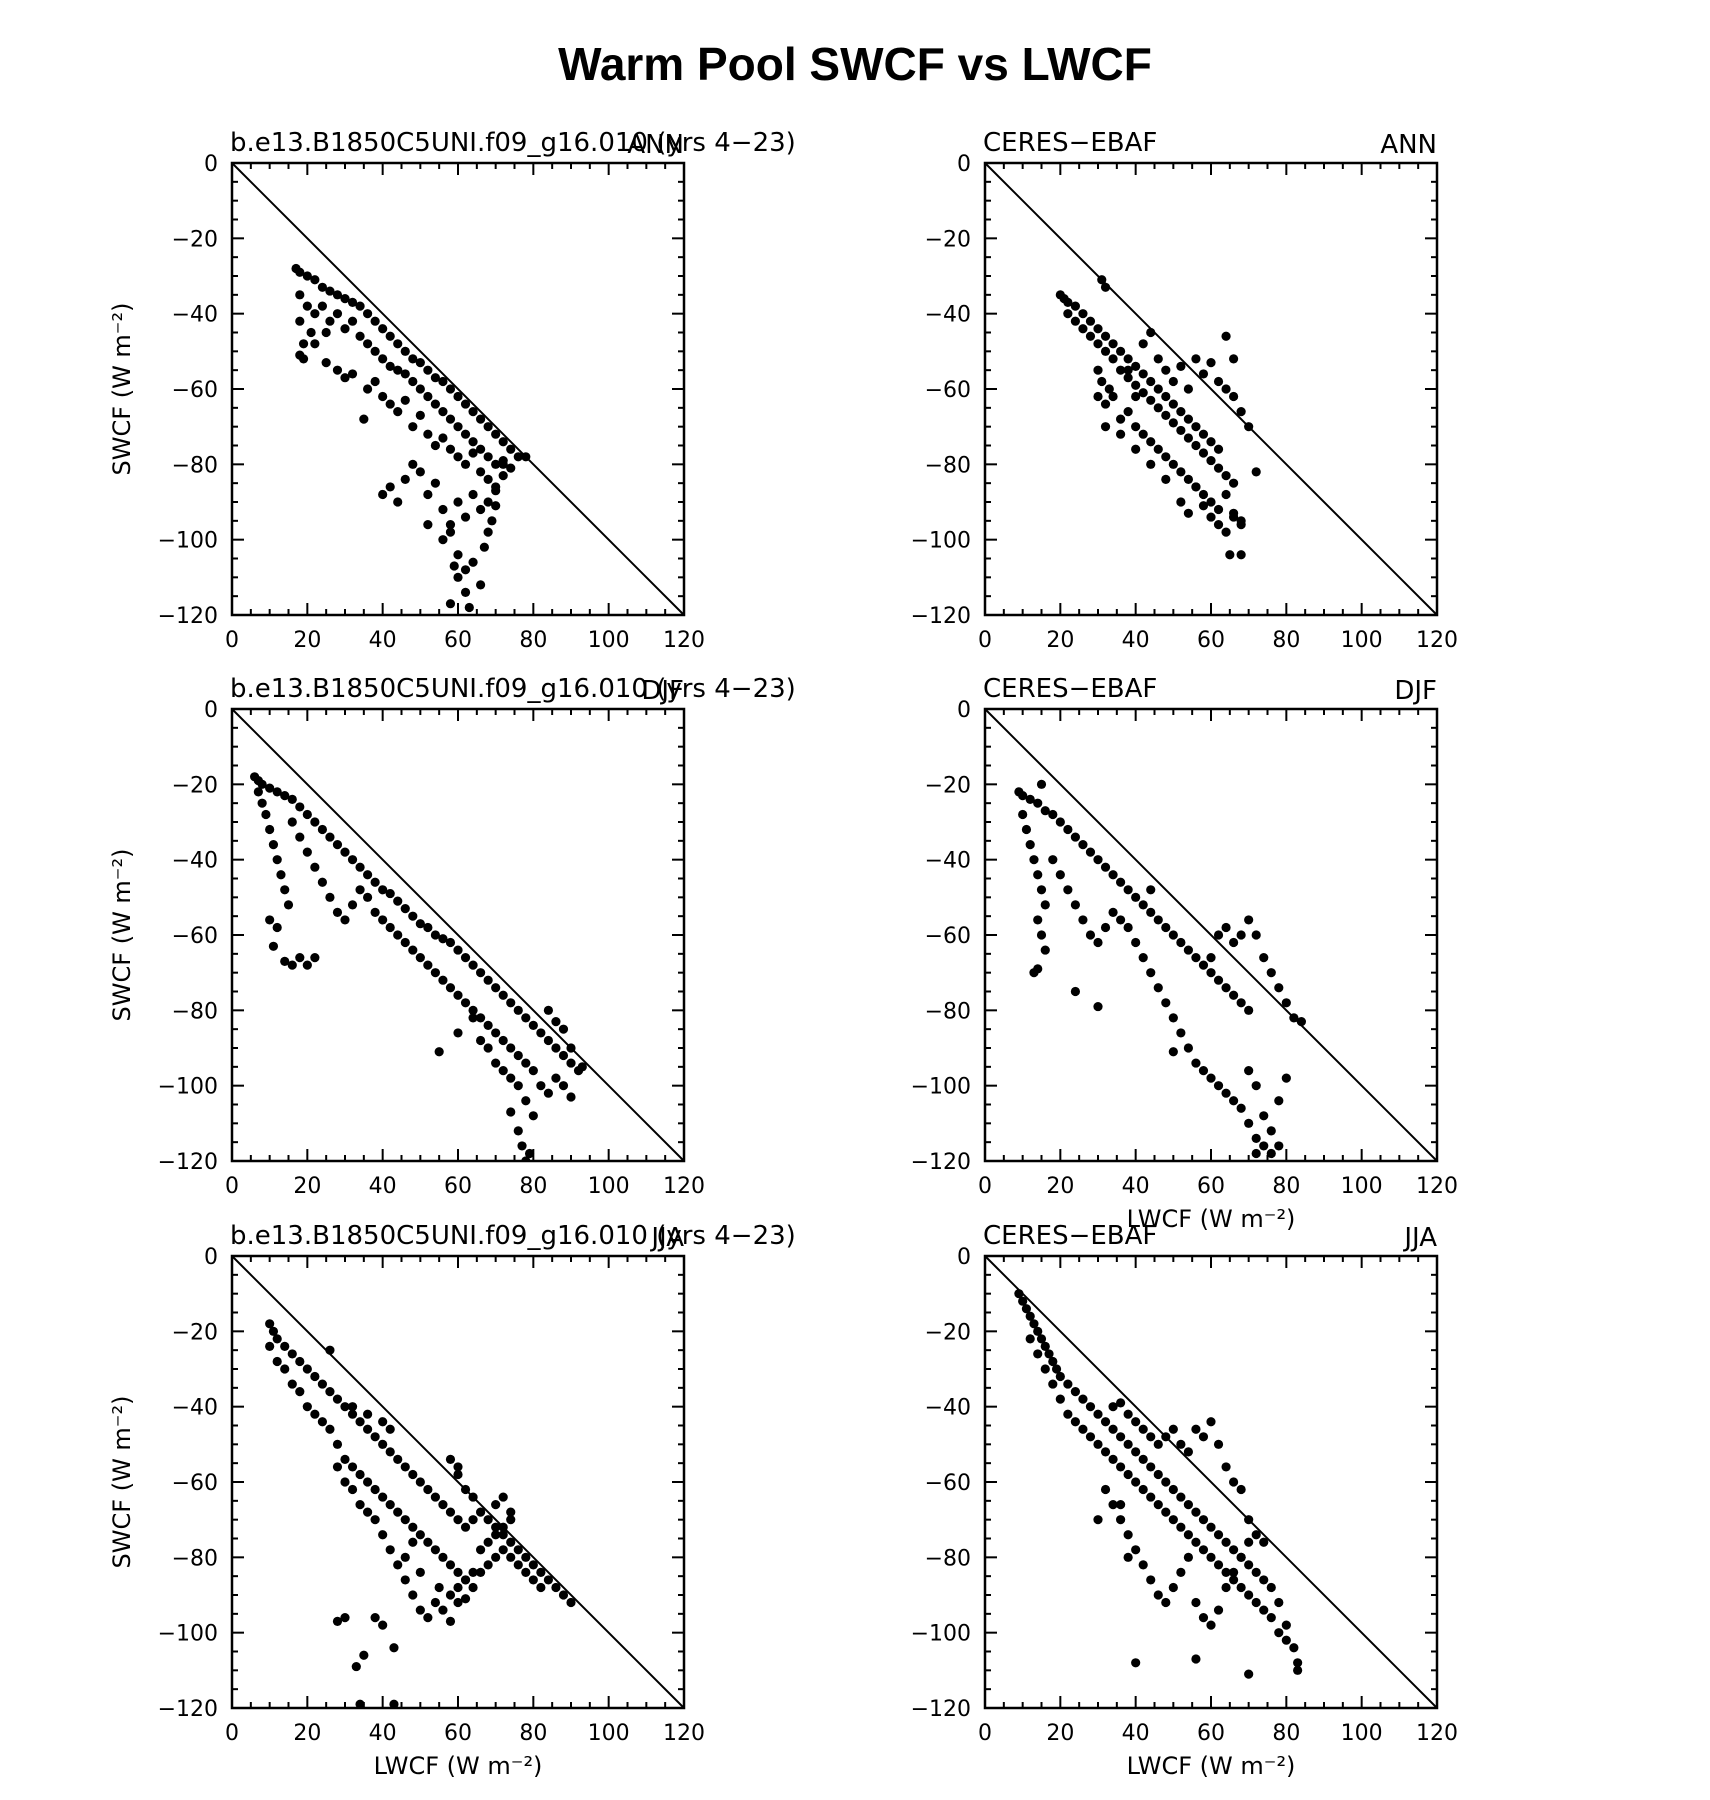 This screenshot has width=1710, height=1800. I want to click on y-tick-label: −40, so click(195, 861).